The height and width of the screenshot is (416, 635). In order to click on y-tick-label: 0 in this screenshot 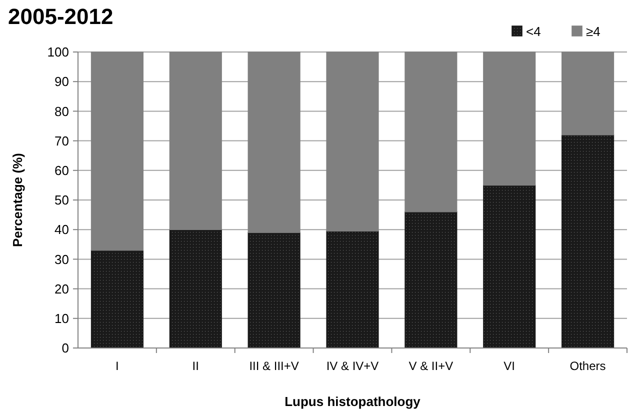, I will do `click(65, 348)`.